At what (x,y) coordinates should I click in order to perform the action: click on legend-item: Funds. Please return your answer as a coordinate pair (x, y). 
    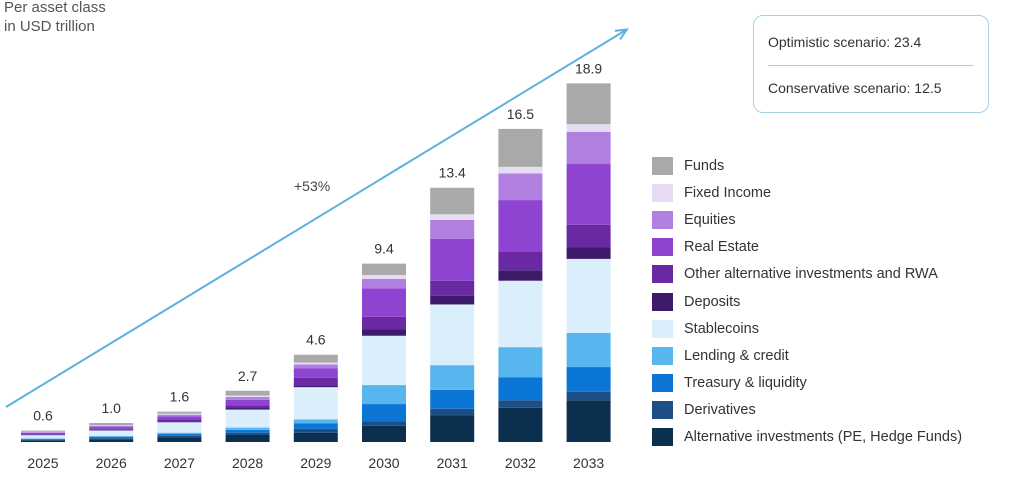
    Looking at the image, I should click on (807, 165).